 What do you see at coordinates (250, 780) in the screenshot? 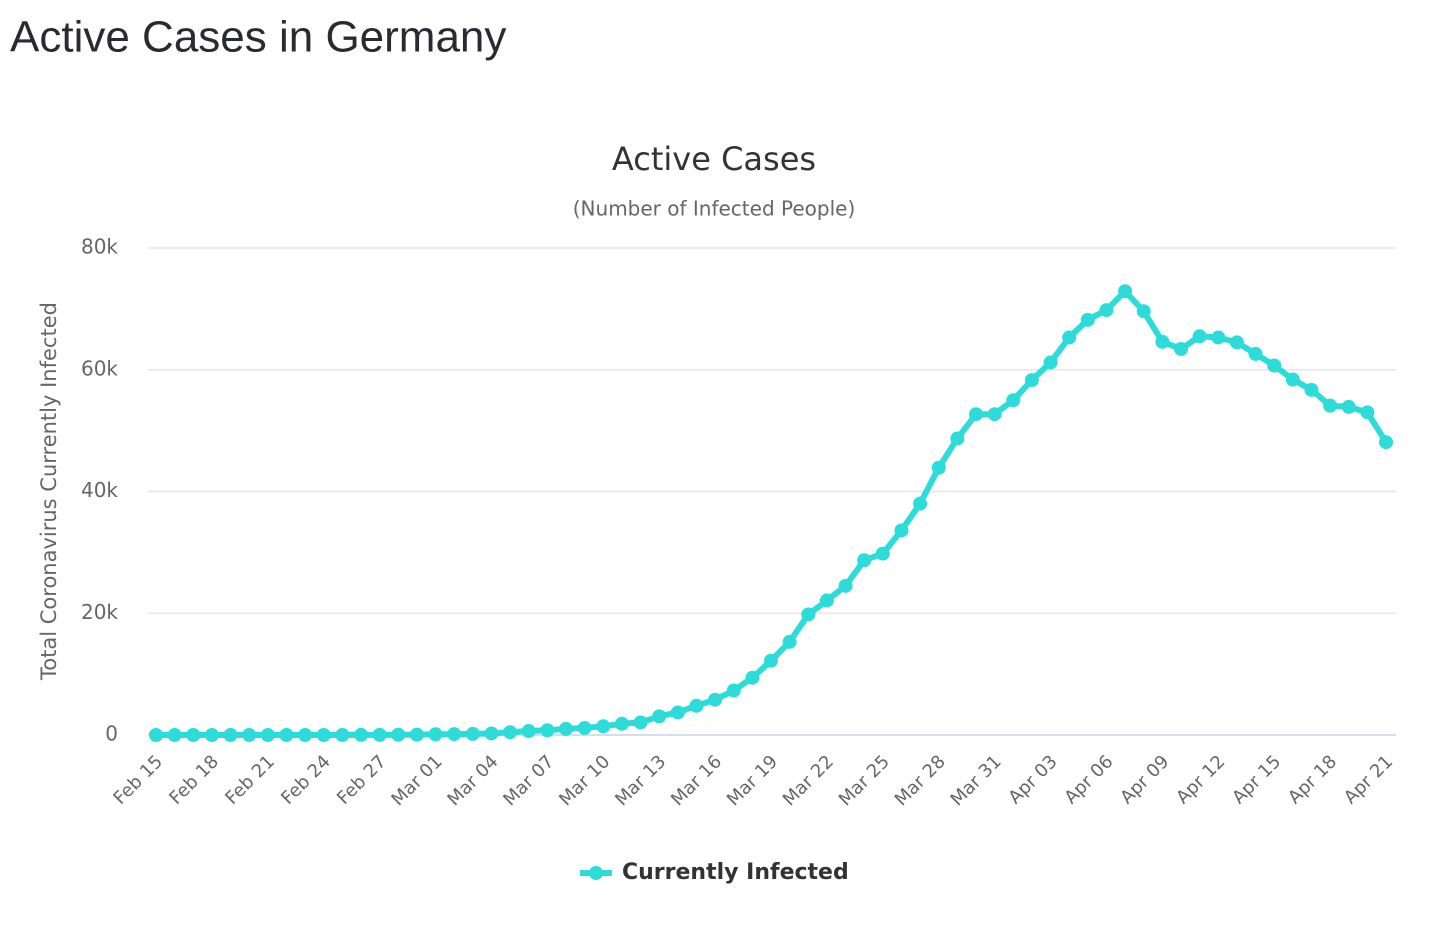
I see `x-tick-label: Feb 21` at bounding box center [250, 780].